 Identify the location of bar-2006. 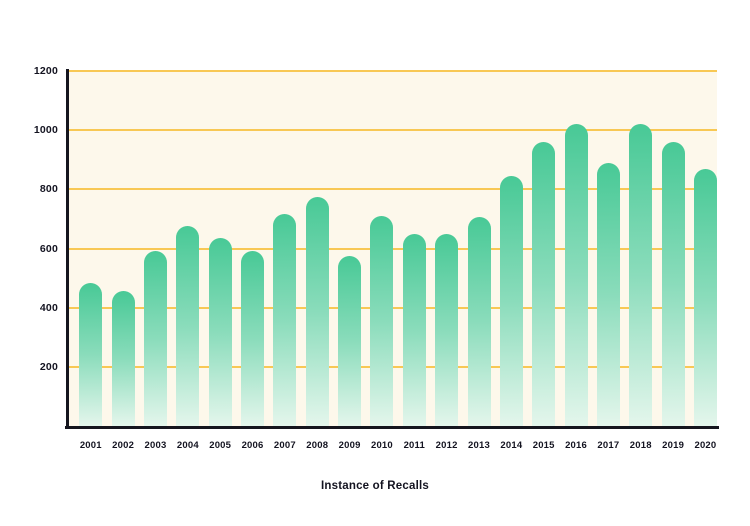
(253, 338).